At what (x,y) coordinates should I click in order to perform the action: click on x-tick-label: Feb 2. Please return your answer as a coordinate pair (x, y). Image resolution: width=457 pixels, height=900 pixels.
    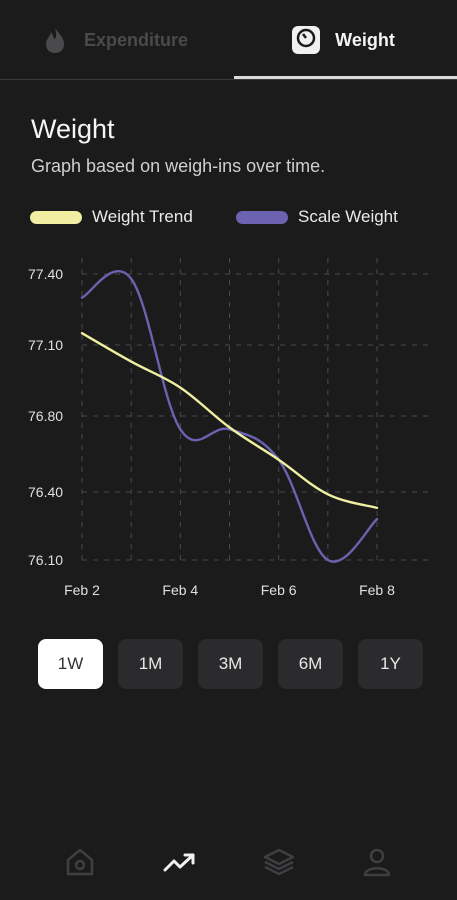
    Looking at the image, I should click on (82, 590).